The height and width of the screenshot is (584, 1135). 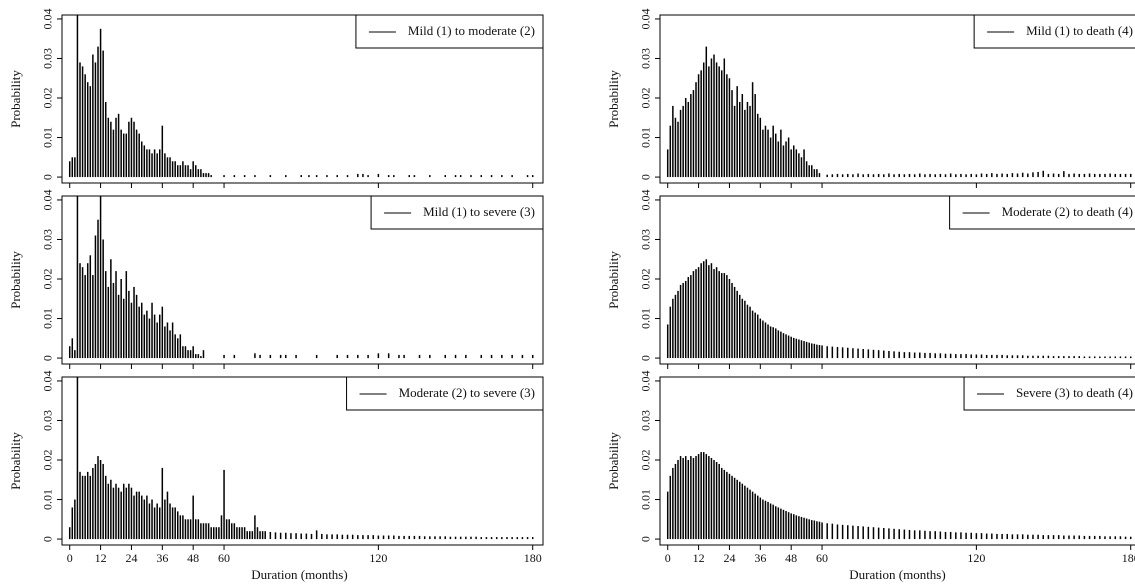 I want to click on x-tick-label: 48, so click(x=193, y=558).